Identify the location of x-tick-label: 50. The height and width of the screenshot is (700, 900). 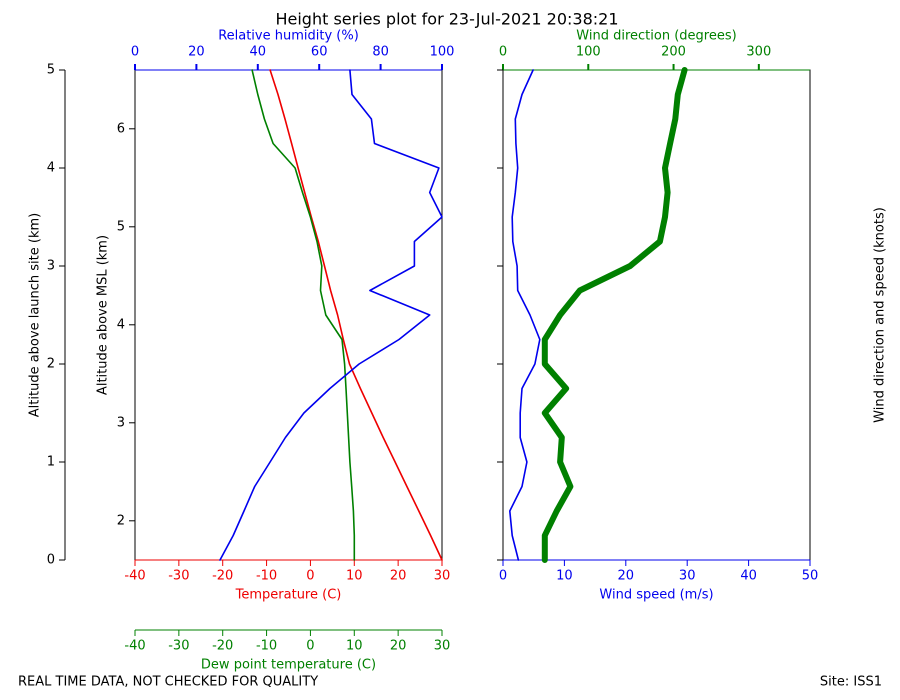
(810, 576).